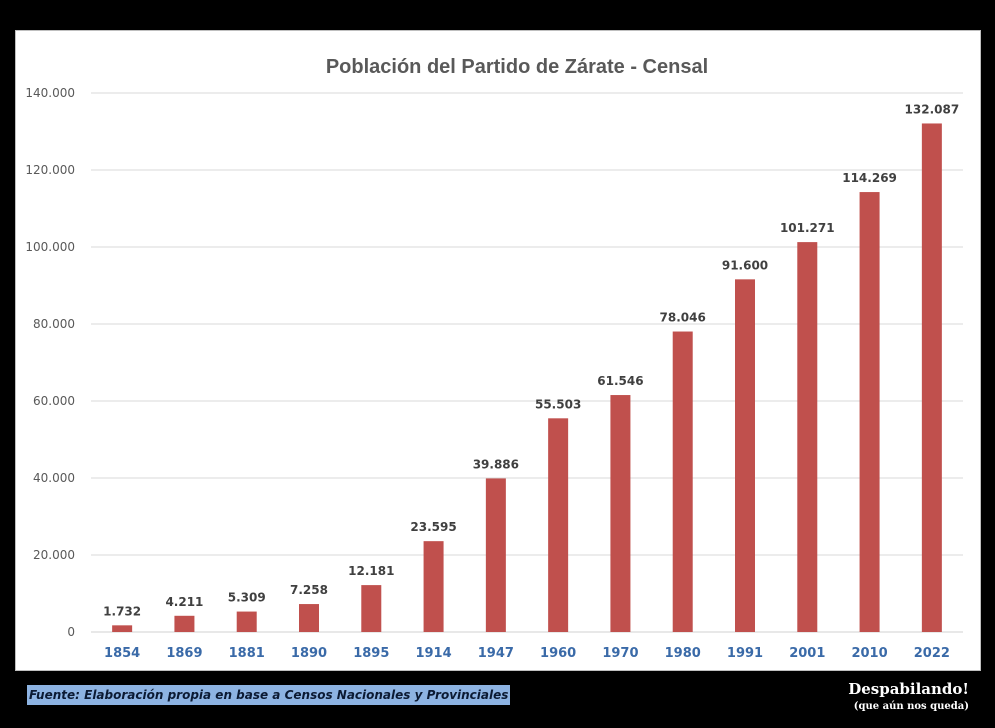 This screenshot has height=728, width=995. Describe the element at coordinates (807, 228) in the screenshot. I see `data-label: 101.271` at that location.